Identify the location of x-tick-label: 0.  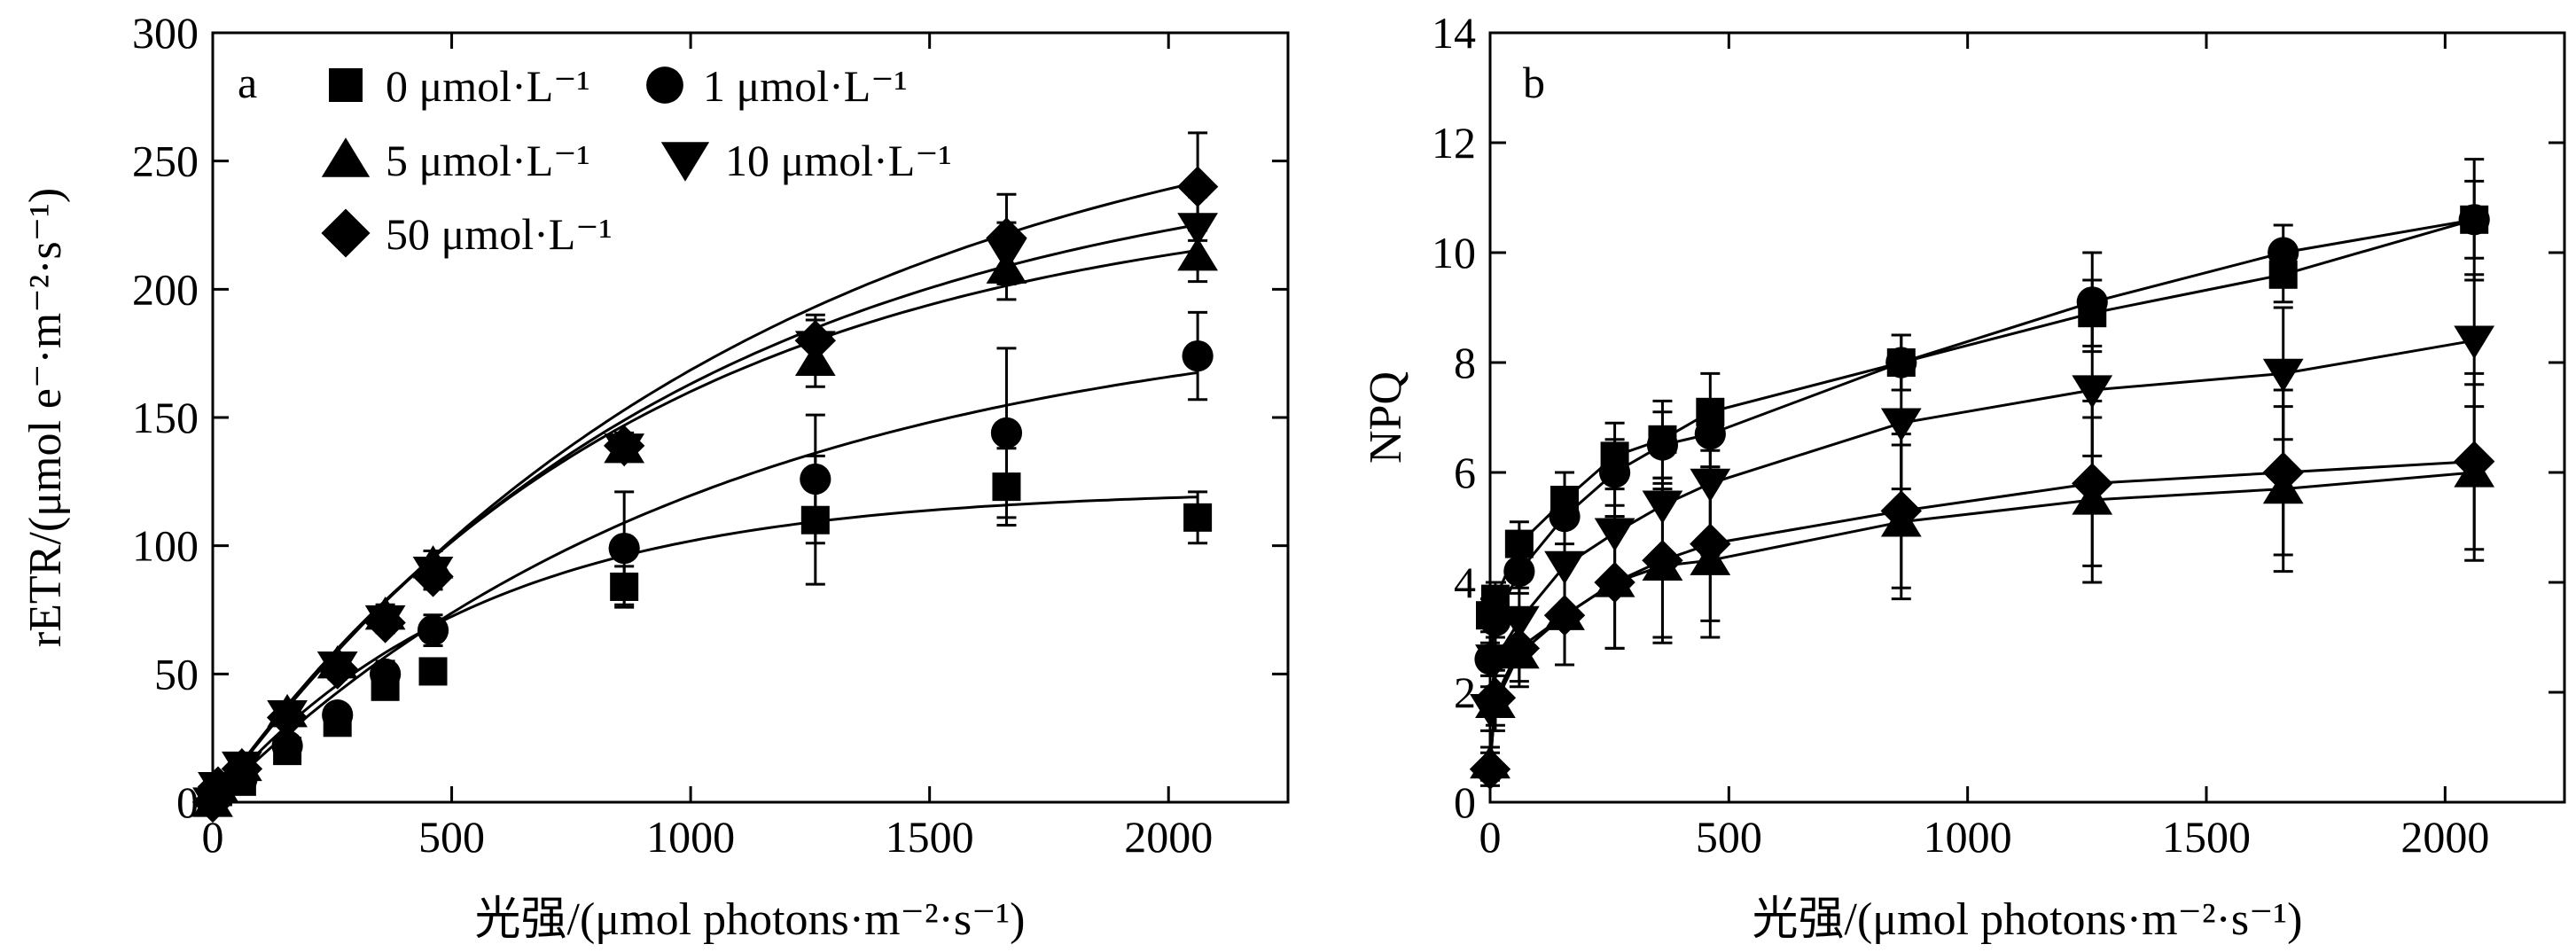
(1490, 837).